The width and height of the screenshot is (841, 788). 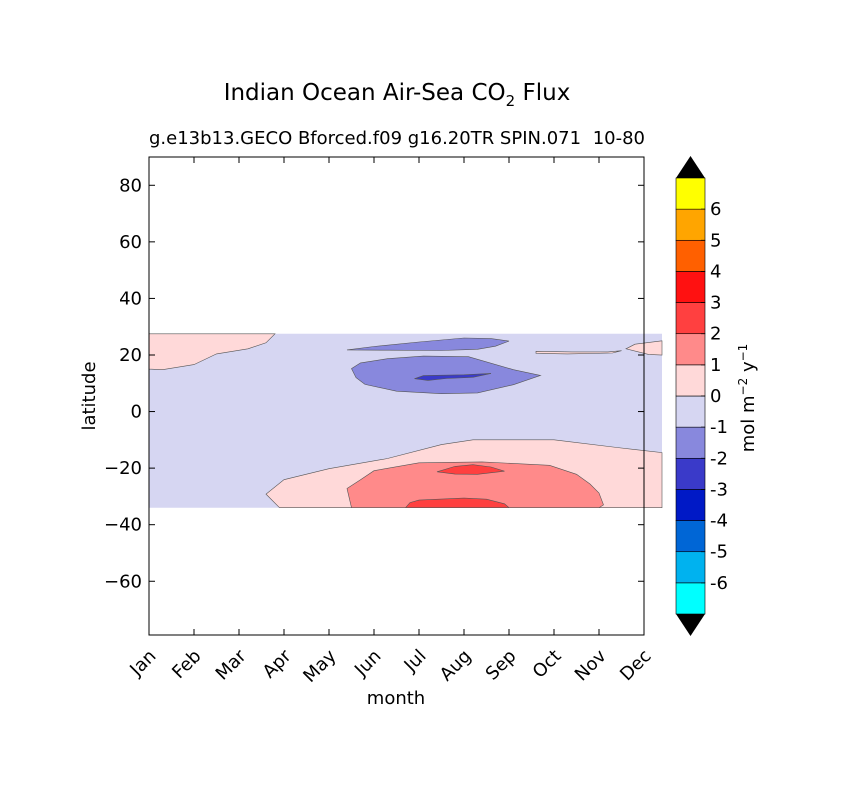 What do you see at coordinates (367, 663) in the screenshot?
I see `x-tick-label: Jun` at bounding box center [367, 663].